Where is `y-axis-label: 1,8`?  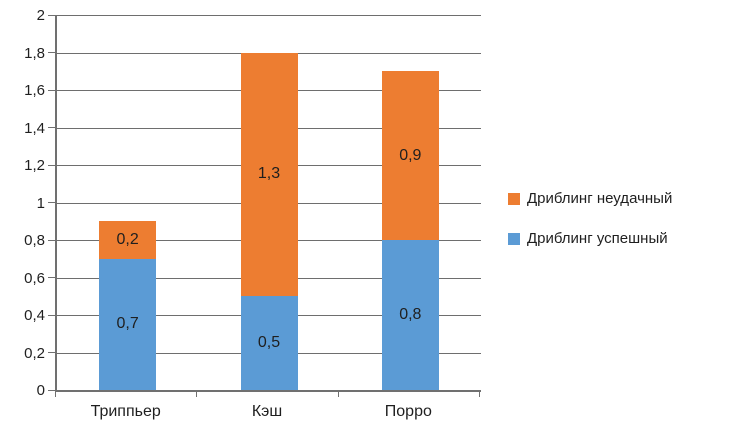 y-axis-label: 1,8 is located at coordinates (34, 53).